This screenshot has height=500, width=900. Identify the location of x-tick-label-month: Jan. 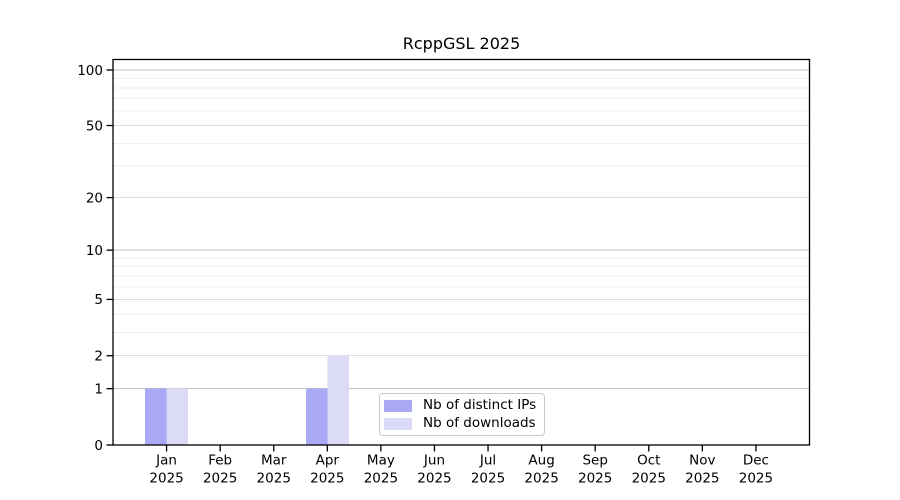
(166, 461).